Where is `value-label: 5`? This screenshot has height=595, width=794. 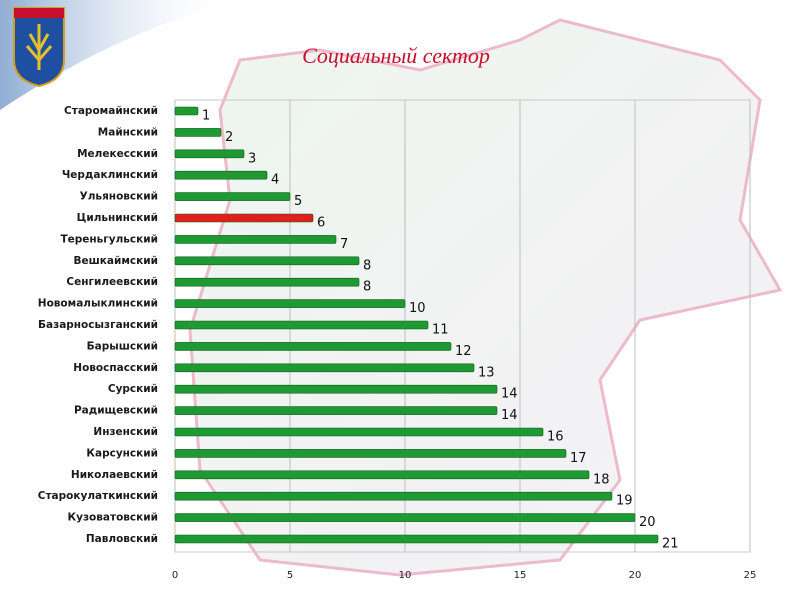 value-label: 5 is located at coordinates (298, 201).